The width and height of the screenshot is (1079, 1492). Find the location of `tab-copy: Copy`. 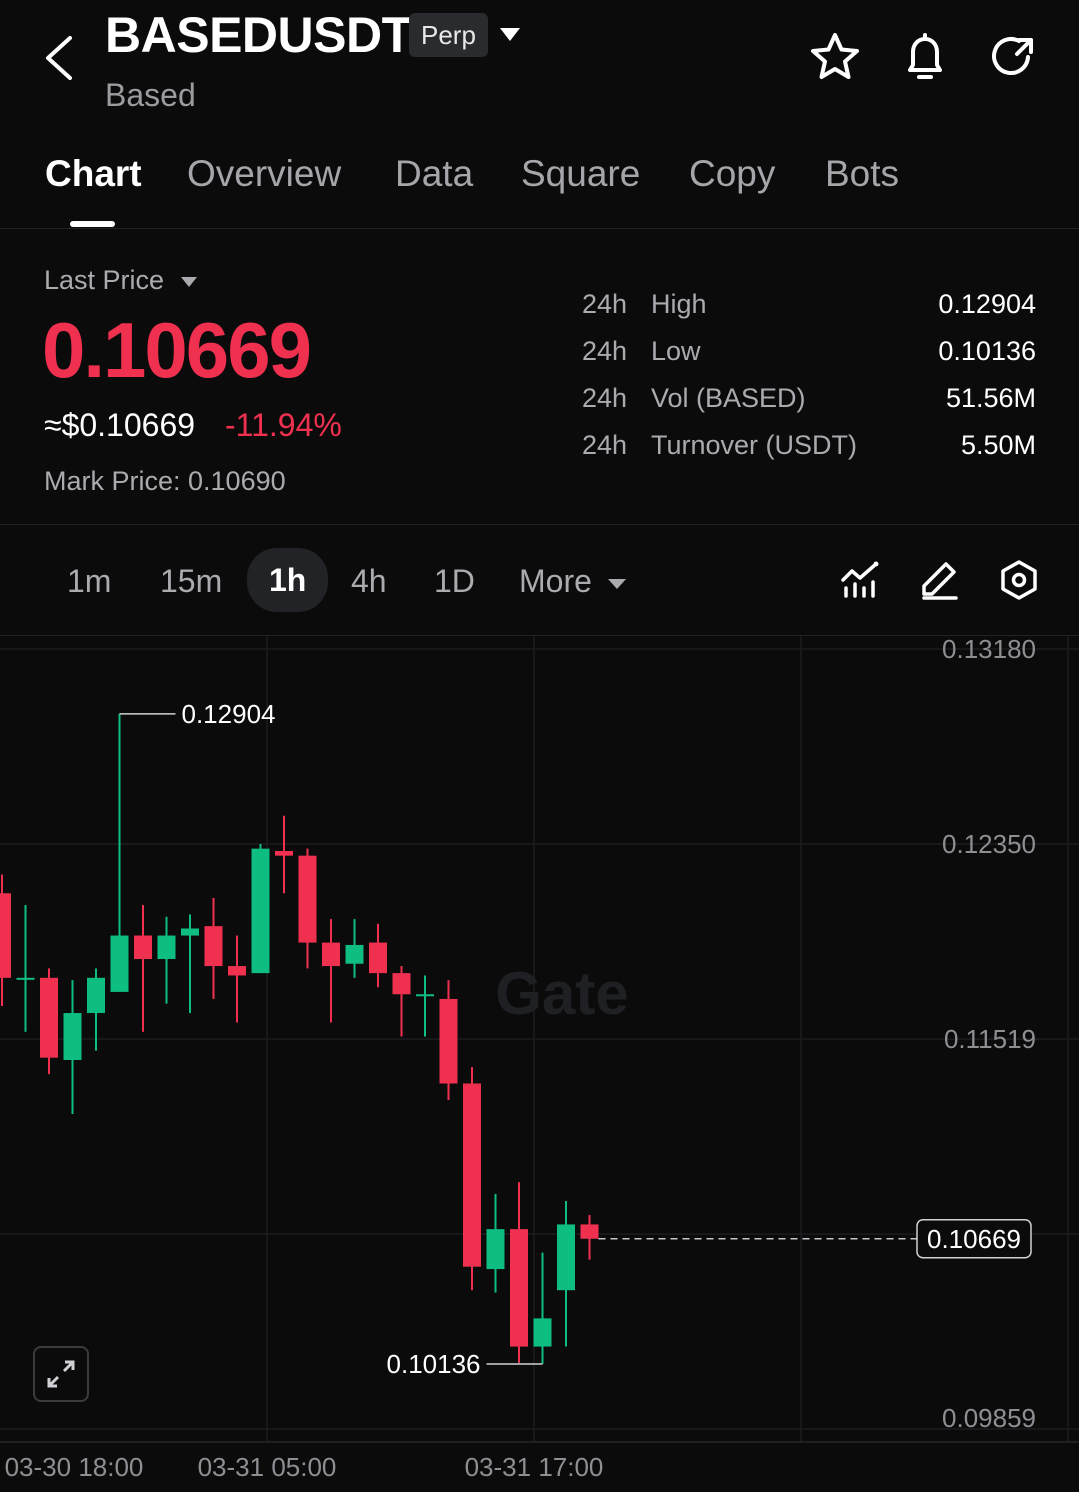

tab-copy: Copy is located at coordinates (732, 173).